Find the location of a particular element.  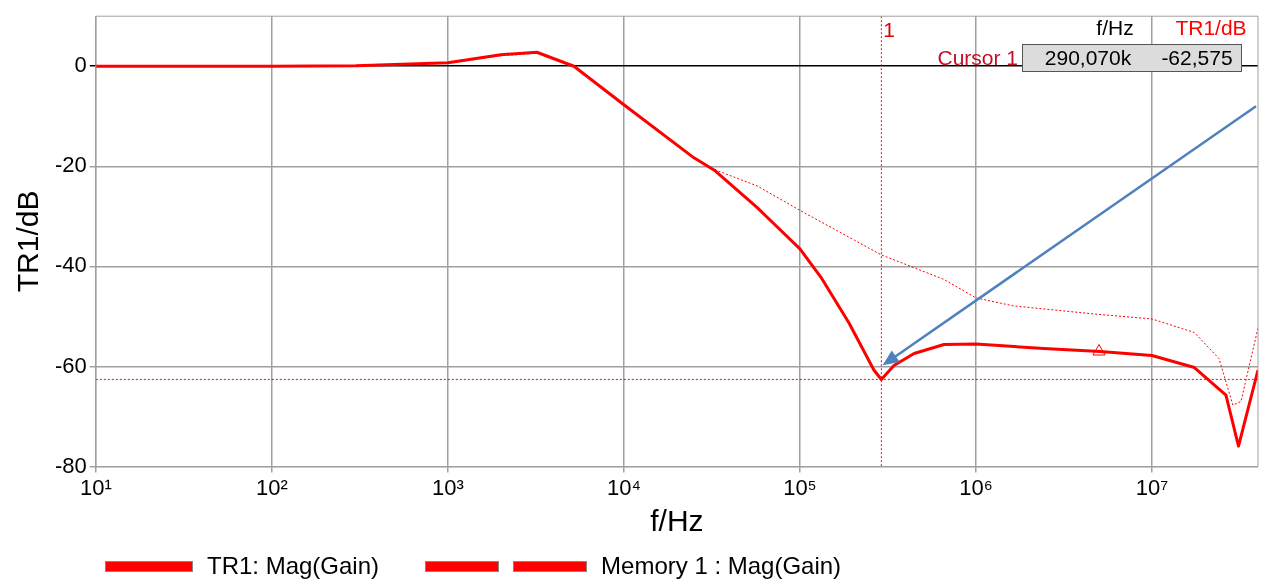

y-tick-label: 0 is located at coordinates (80, 65).